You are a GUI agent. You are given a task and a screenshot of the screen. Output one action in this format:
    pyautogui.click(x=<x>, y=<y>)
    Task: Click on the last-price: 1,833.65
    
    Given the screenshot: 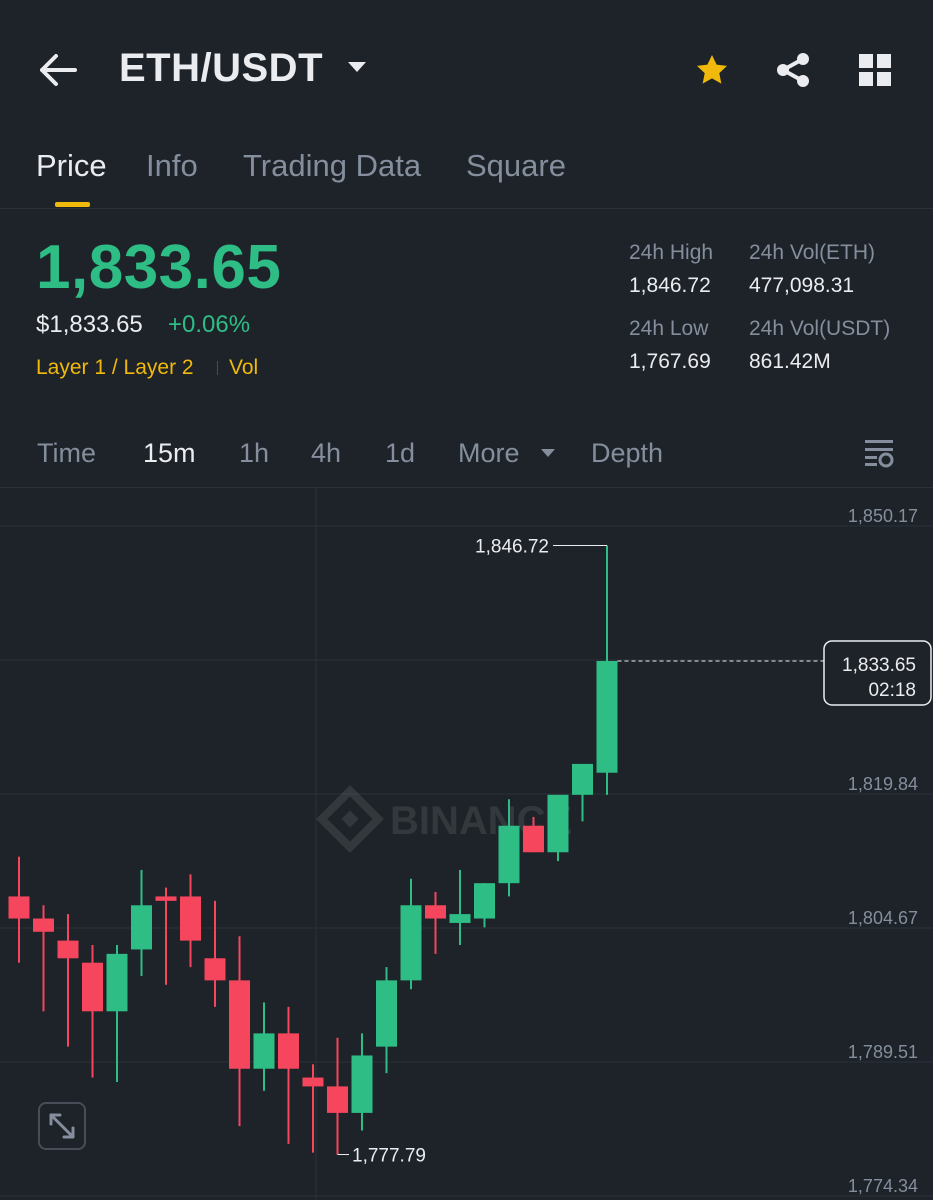 What is the action you would take?
    pyautogui.click(x=159, y=267)
    